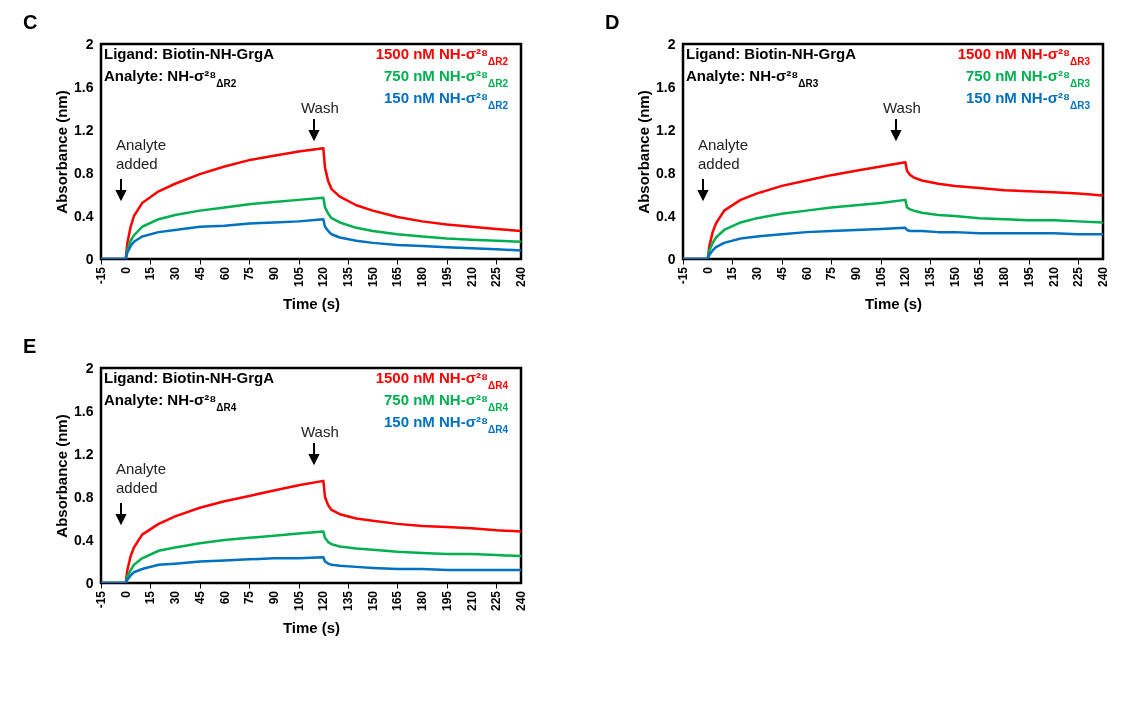  Describe the element at coordinates (446, 100) in the screenshot. I see `text: 150 nM NH-σ²⁸$_{ΔR2}$` at that location.